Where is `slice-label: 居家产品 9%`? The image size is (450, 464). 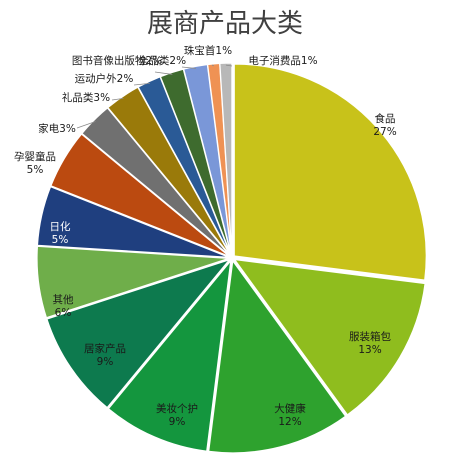
slice-label: 居家产品 9% is located at coordinates (105, 355).